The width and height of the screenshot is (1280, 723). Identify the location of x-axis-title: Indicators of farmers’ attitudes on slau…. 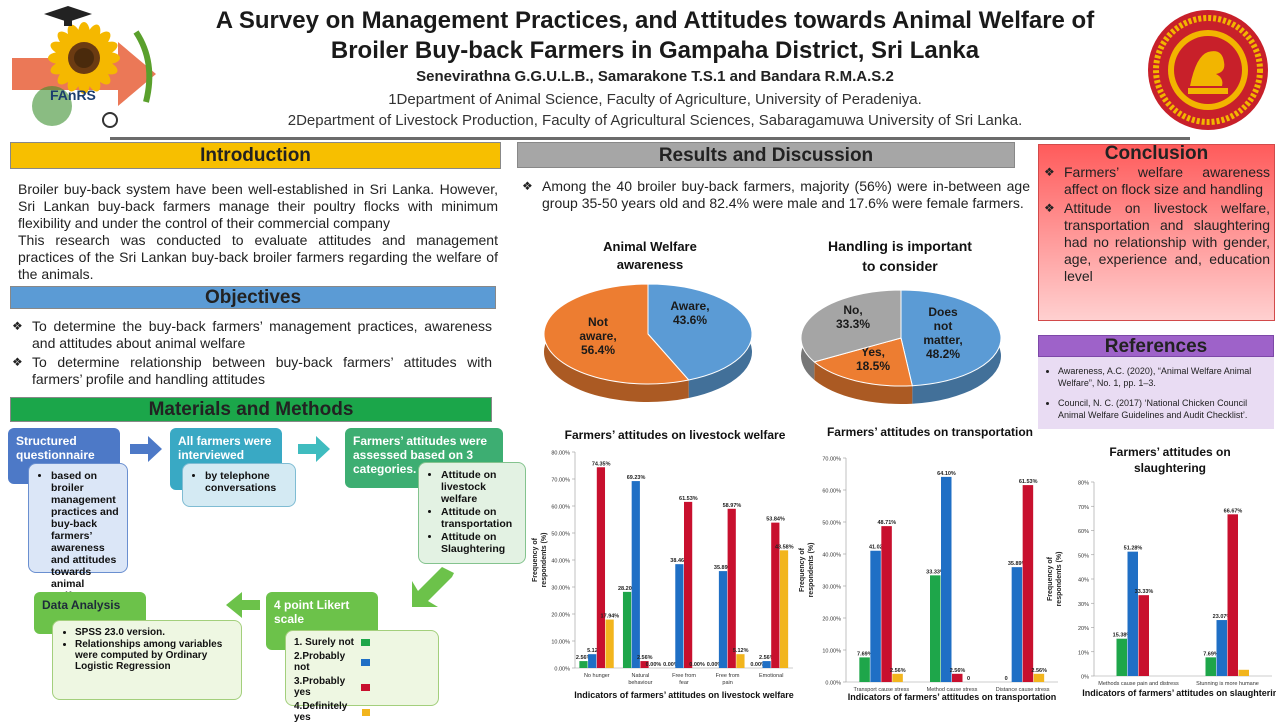
(1179, 693).